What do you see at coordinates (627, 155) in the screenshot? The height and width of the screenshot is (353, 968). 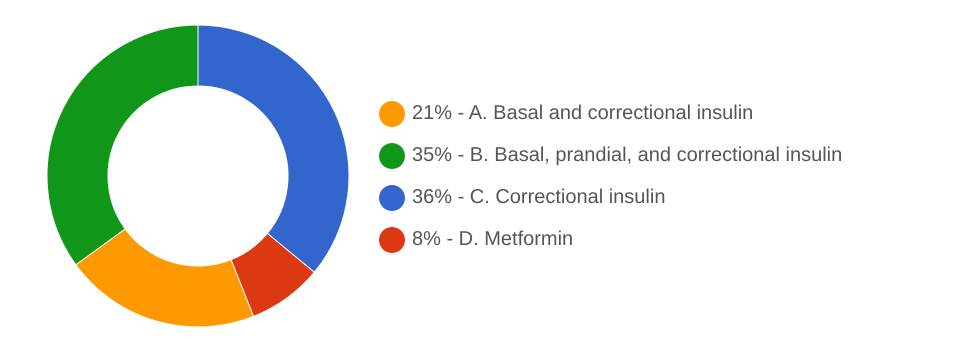 I see `legend-label: 35% - B. Basal, prandial, and correctional insulin` at bounding box center [627, 155].